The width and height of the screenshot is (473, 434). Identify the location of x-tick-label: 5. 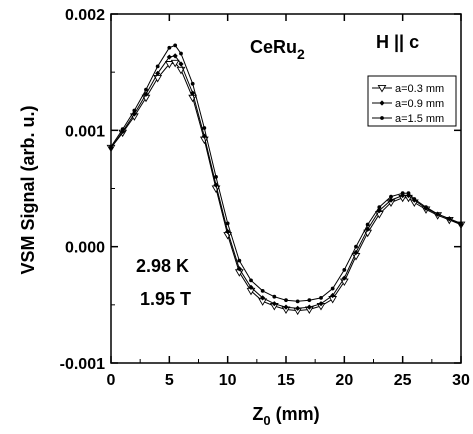
(169, 380).